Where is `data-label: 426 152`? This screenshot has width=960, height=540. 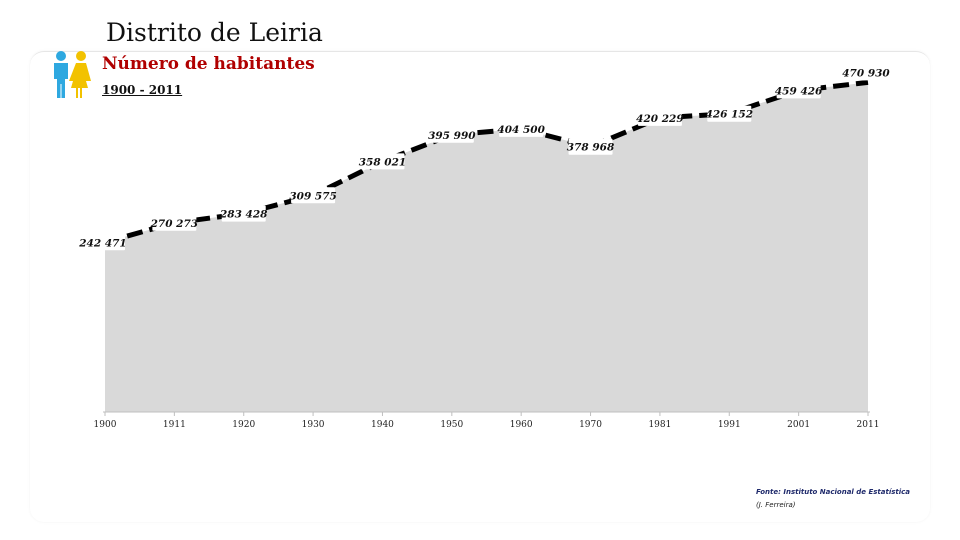 data-label: 426 152 is located at coordinates (730, 115).